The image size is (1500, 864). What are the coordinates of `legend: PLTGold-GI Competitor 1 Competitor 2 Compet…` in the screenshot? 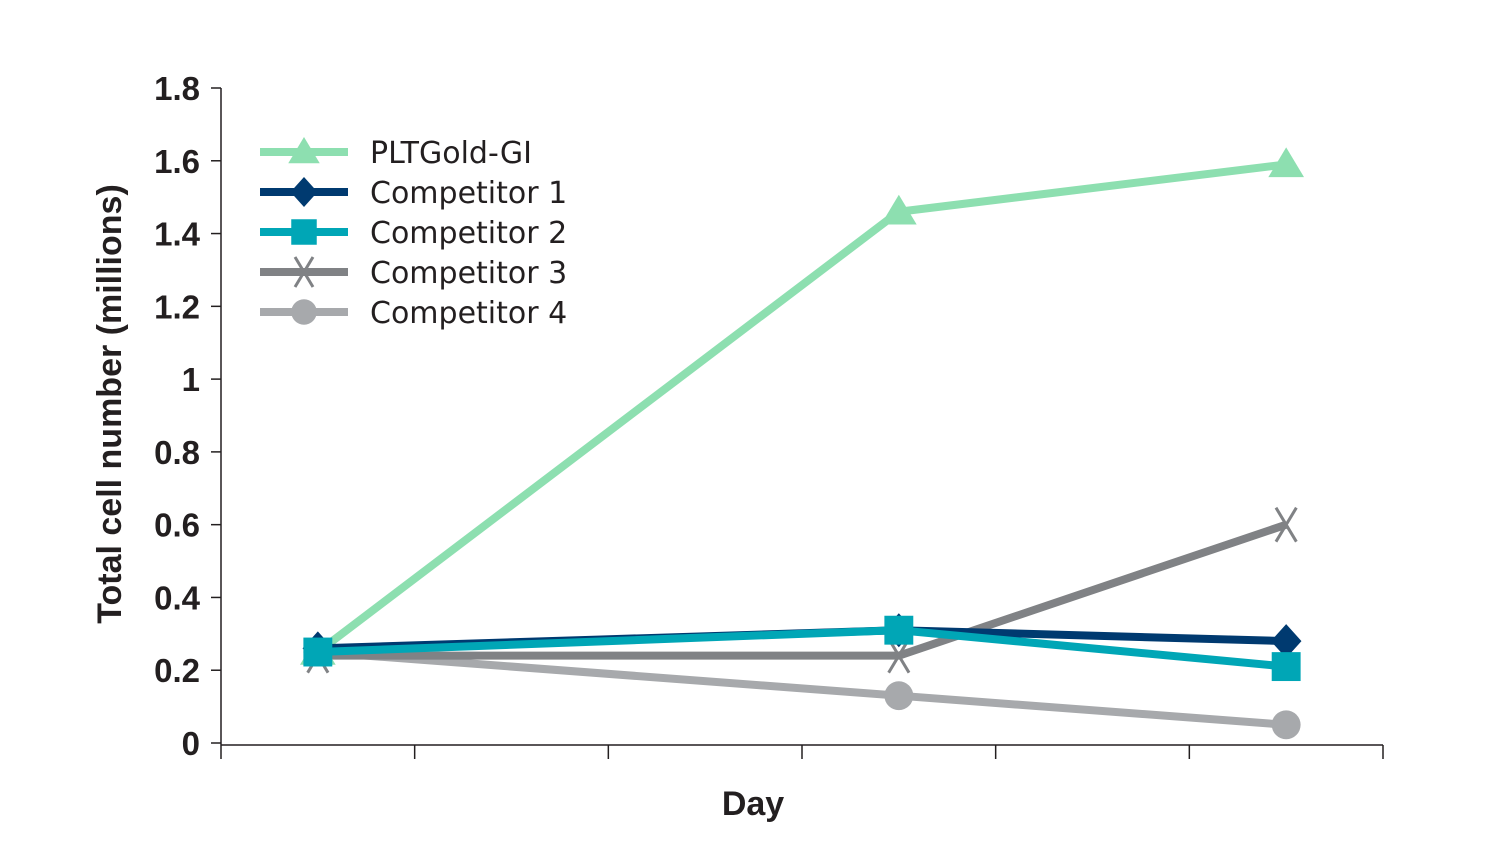 It's located at (413, 233).